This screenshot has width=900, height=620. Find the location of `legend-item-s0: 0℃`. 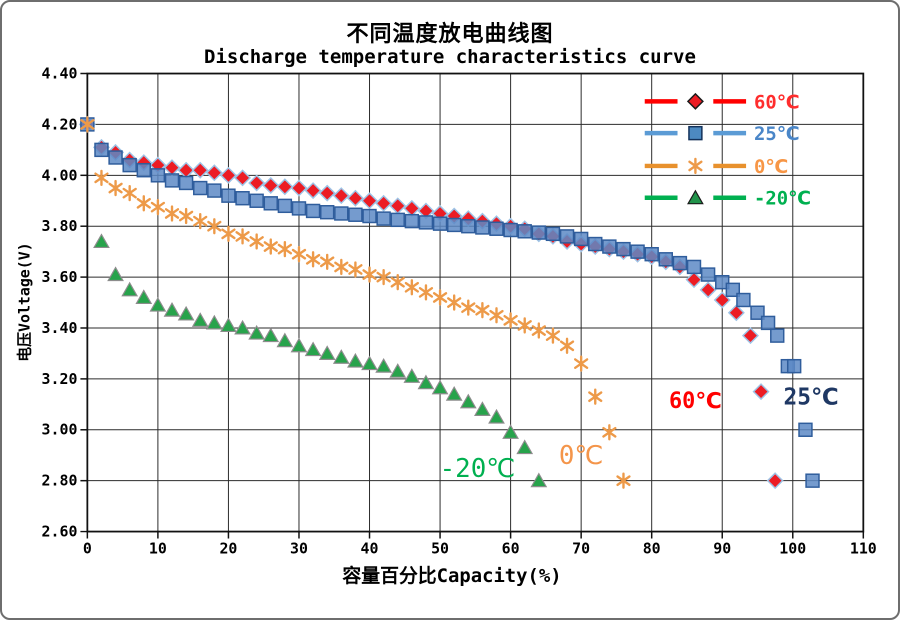

legend-item-s0: 0℃ is located at coordinates (716, 167).